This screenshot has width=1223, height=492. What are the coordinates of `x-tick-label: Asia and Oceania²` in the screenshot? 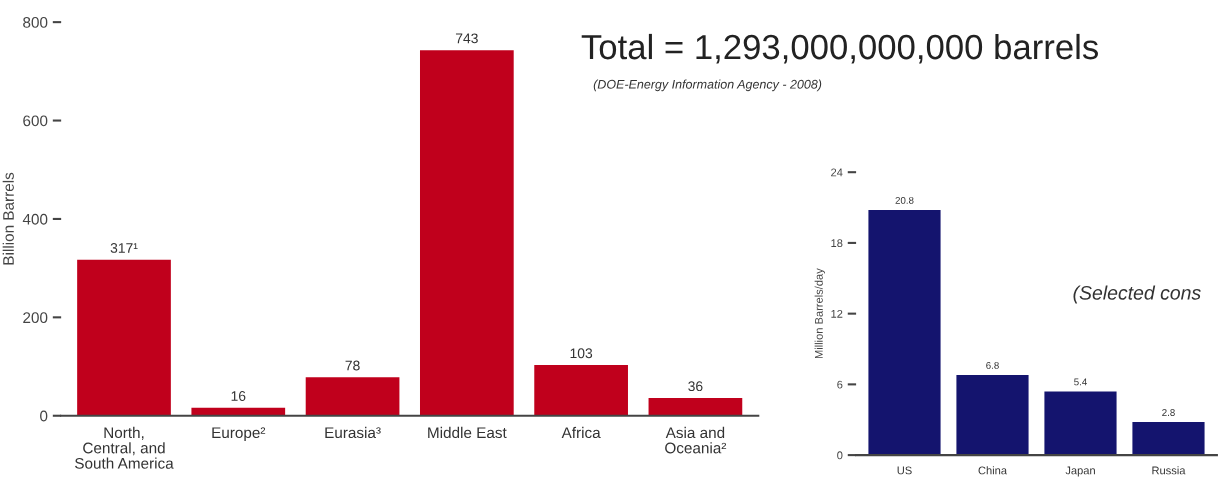 It's located at (696, 440).